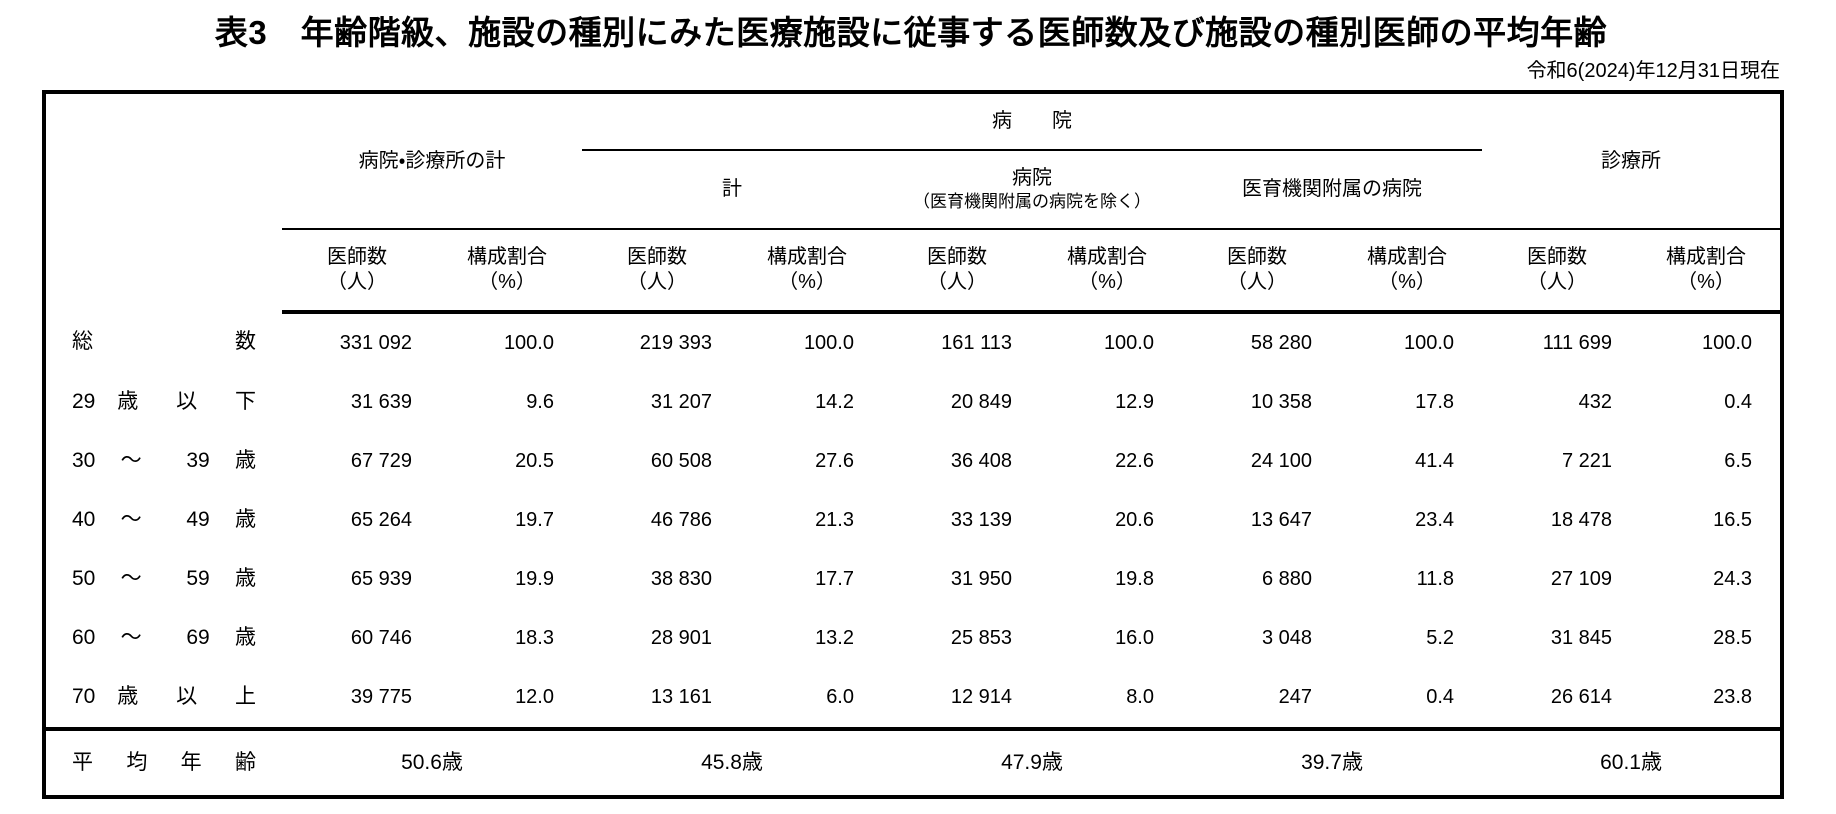  I want to click on count-cell: 20 849, so click(981, 402).